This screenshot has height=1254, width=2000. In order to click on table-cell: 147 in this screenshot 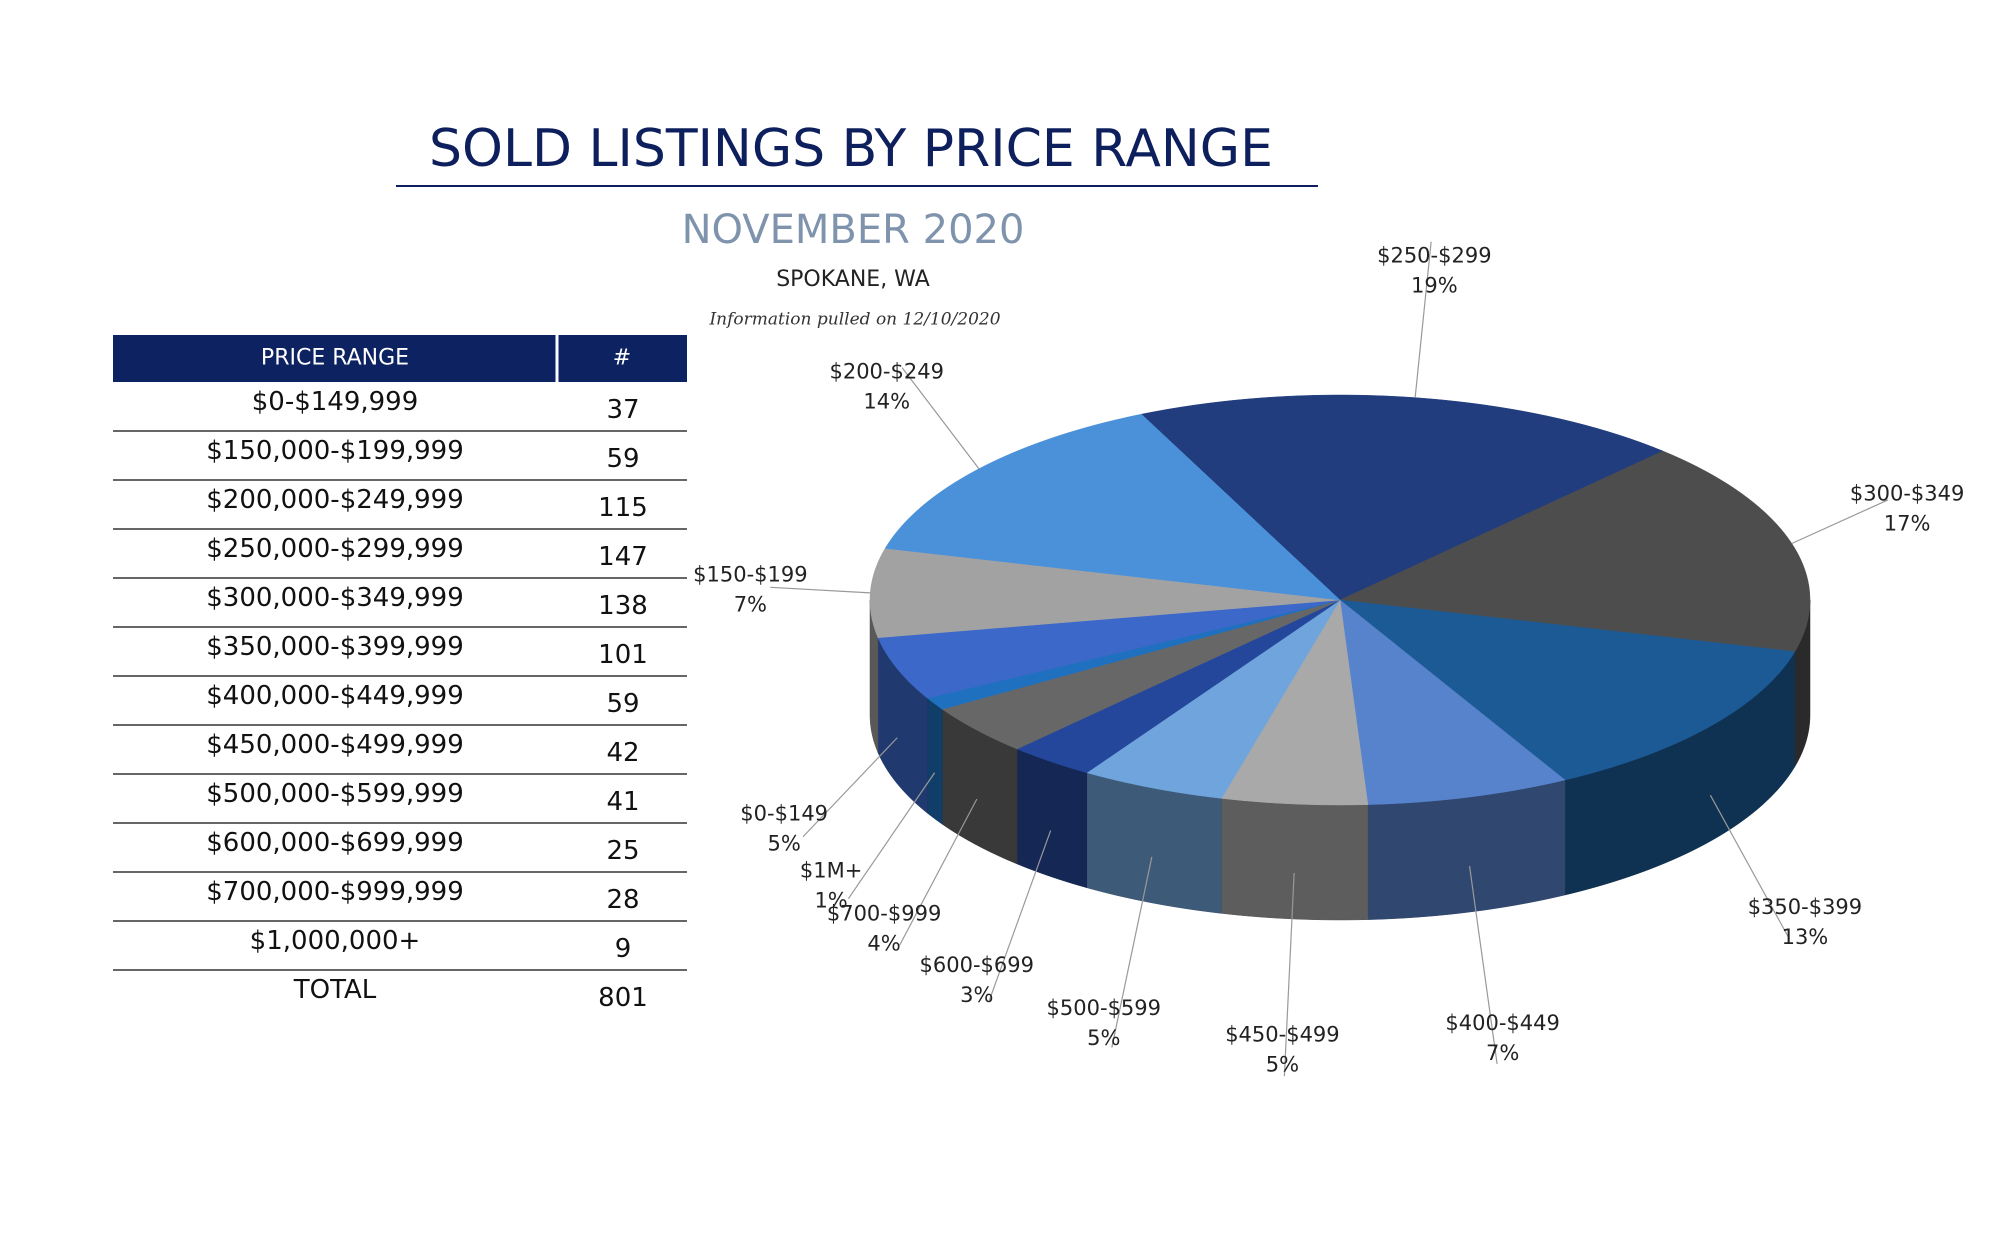, I will do `click(623, 557)`.